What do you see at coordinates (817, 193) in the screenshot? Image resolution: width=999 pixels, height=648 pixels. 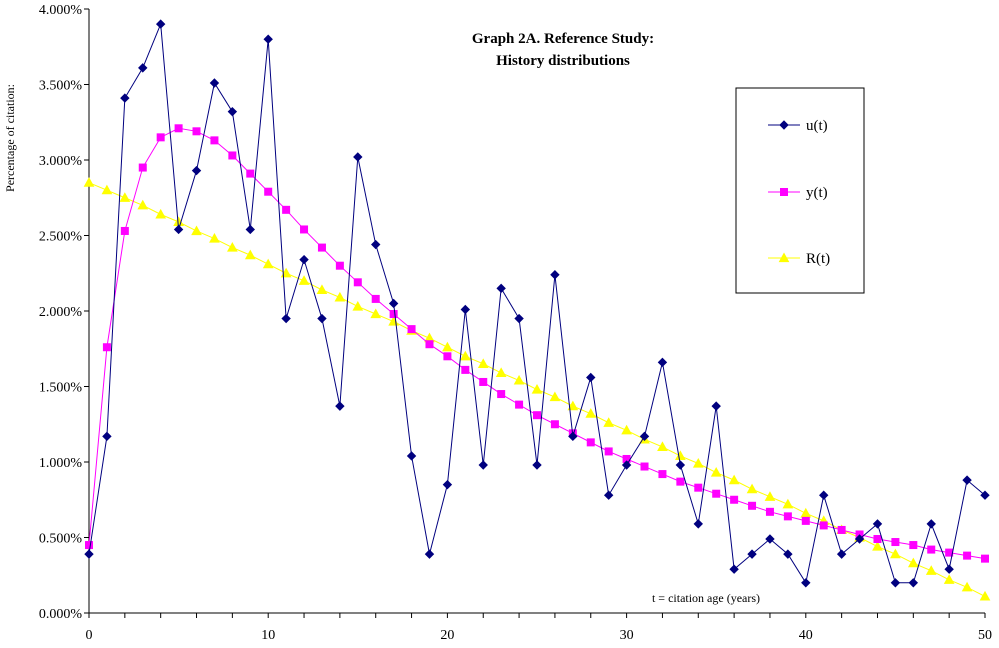 I see `legend-label: y(t)` at bounding box center [817, 193].